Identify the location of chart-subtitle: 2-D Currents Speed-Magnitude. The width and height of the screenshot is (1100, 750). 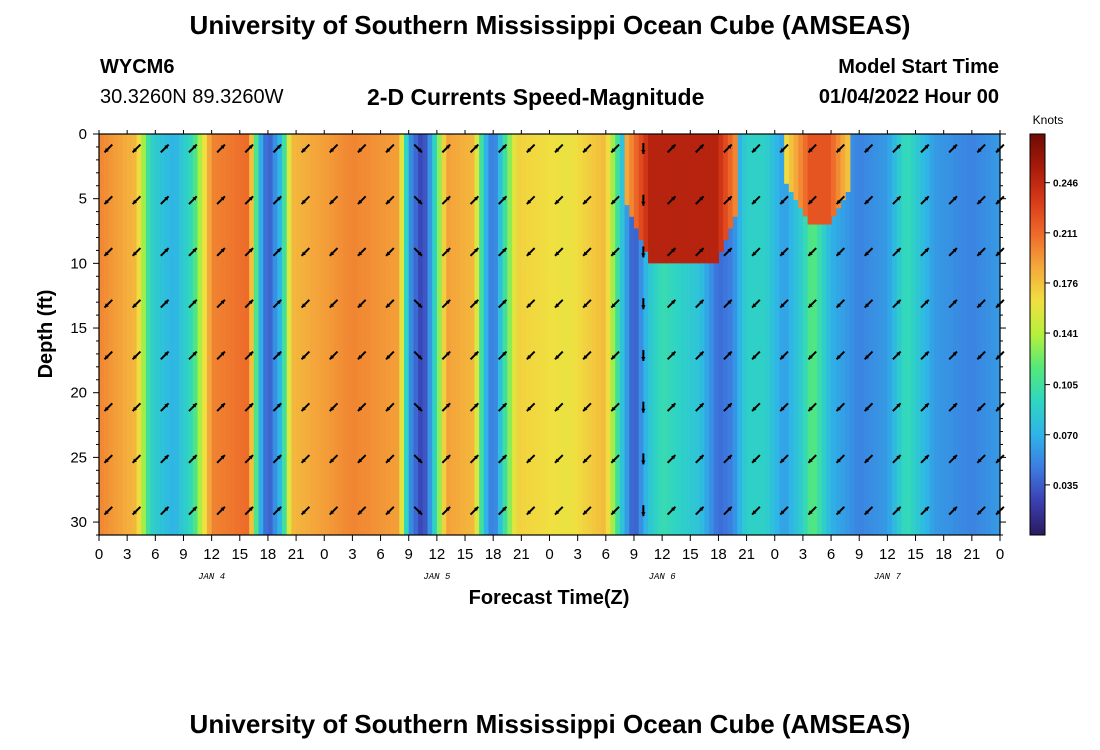
(536, 97).